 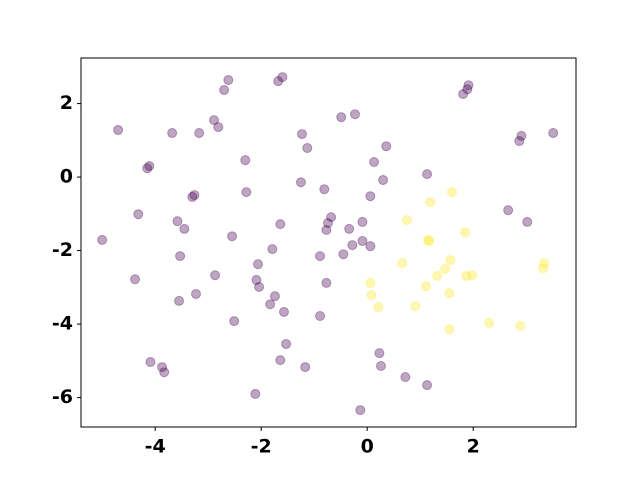 What do you see at coordinates (261, 447) in the screenshot?
I see `x-tick-label: -2` at bounding box center [261, 447].